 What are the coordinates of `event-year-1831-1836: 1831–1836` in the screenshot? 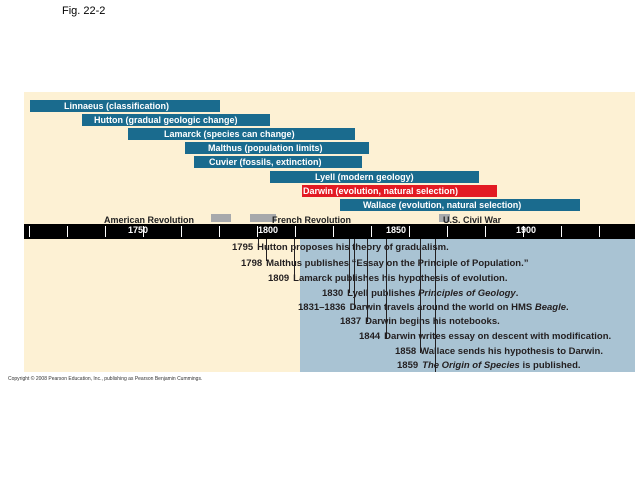 It's located at (322, 307).